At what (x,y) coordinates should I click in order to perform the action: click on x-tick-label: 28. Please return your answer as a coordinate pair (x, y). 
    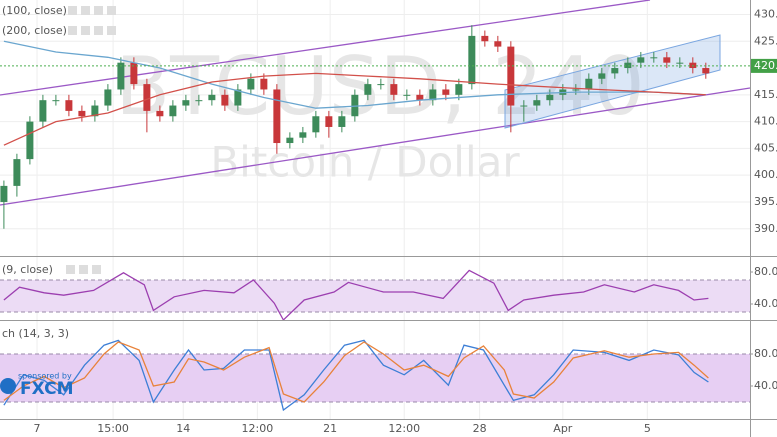
    Looking at the image, I should click on (480, 428).